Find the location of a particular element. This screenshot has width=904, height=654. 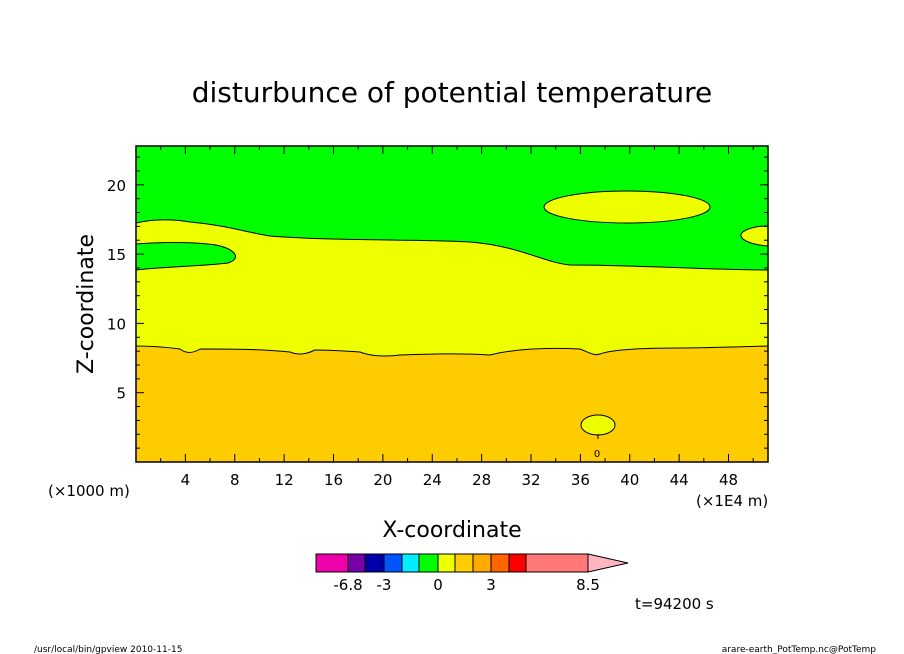

x-tick-label: 28 is located at coordinates (481, 480).